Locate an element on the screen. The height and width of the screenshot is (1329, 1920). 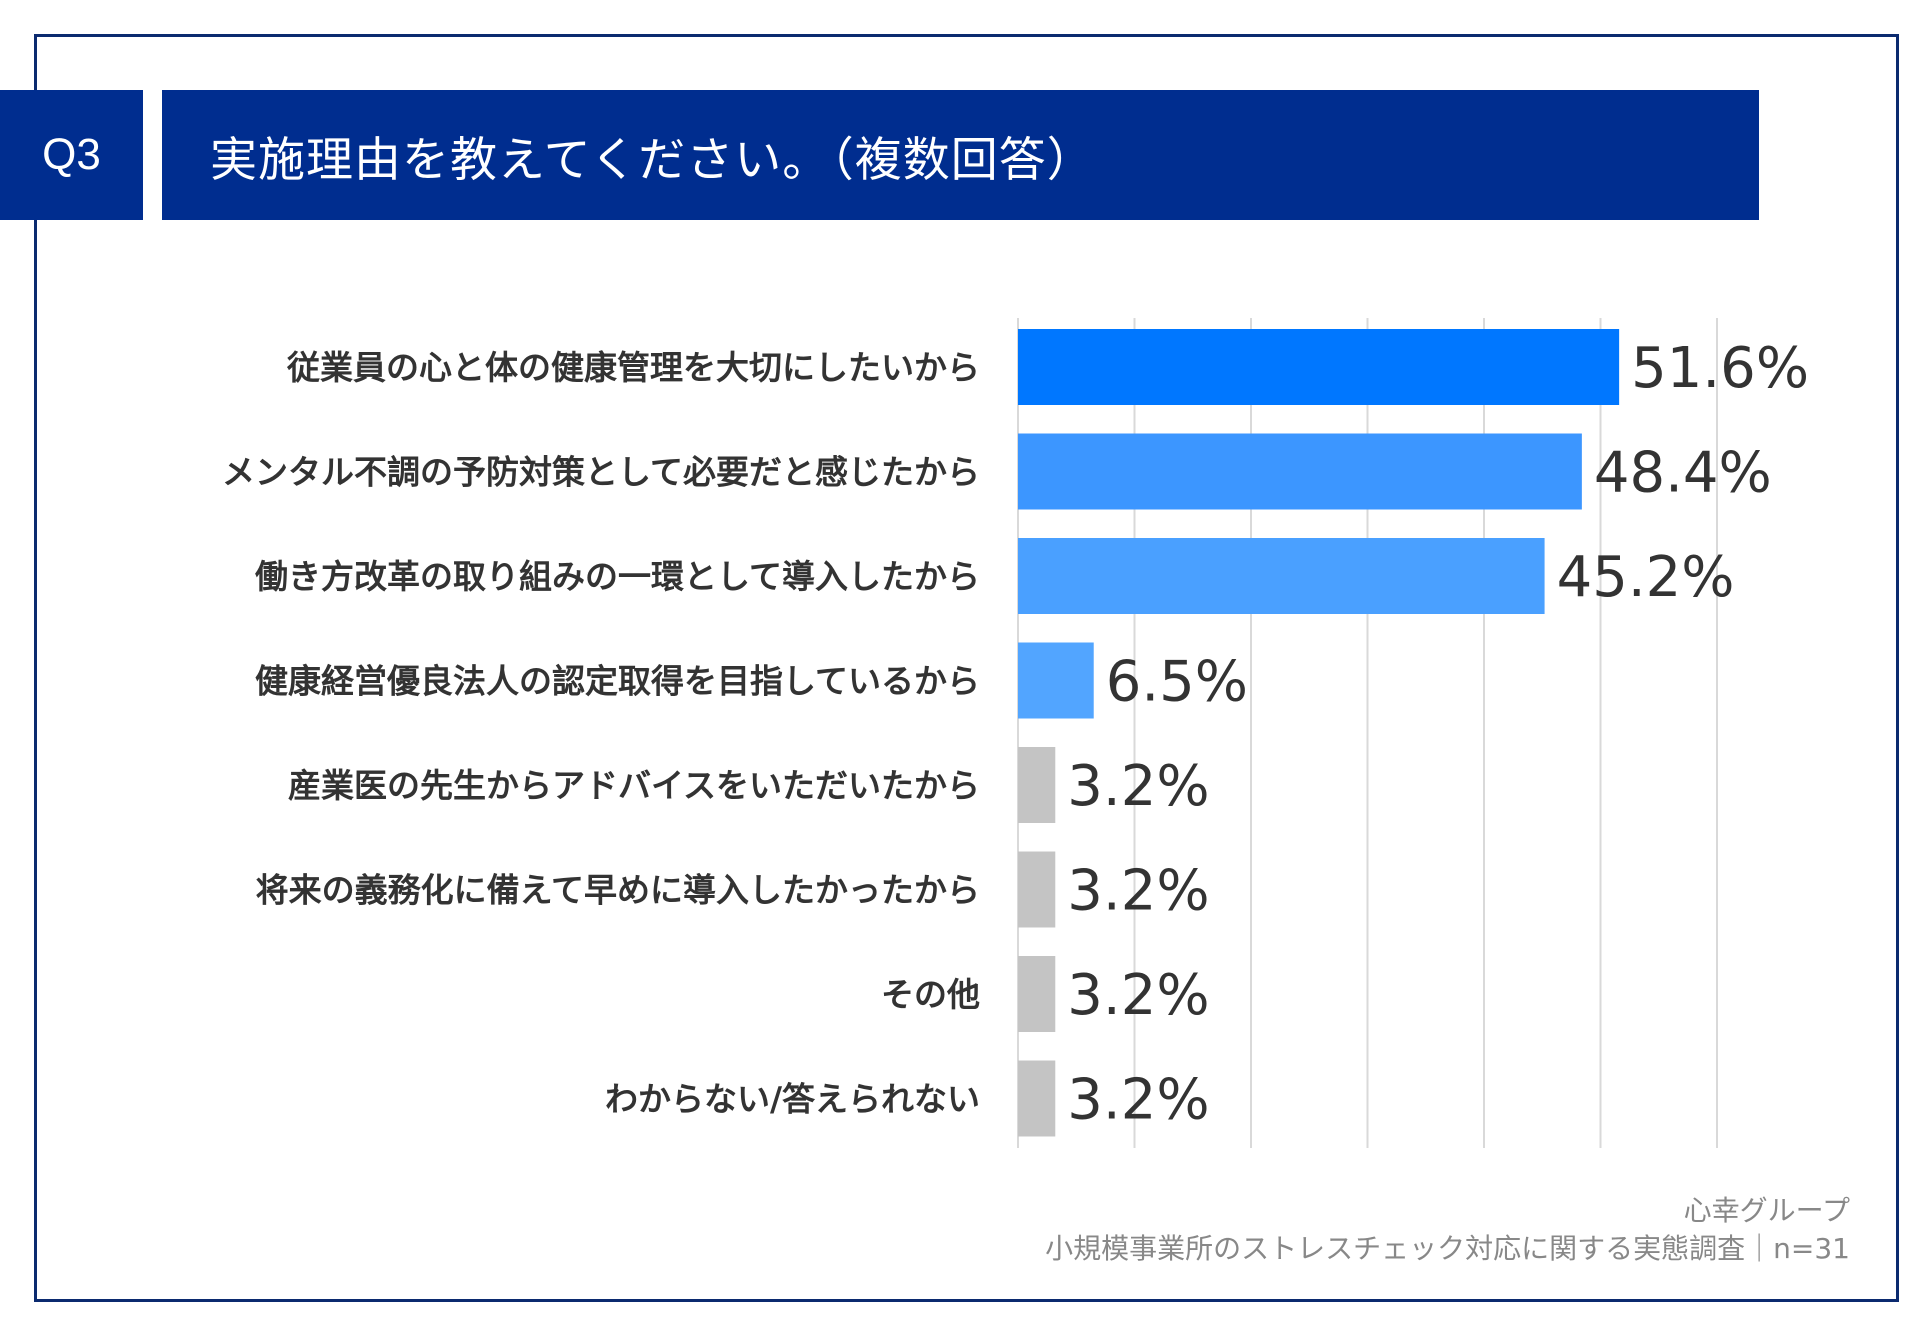
value-label: 48.4% is located at coordinates (1683, 473).